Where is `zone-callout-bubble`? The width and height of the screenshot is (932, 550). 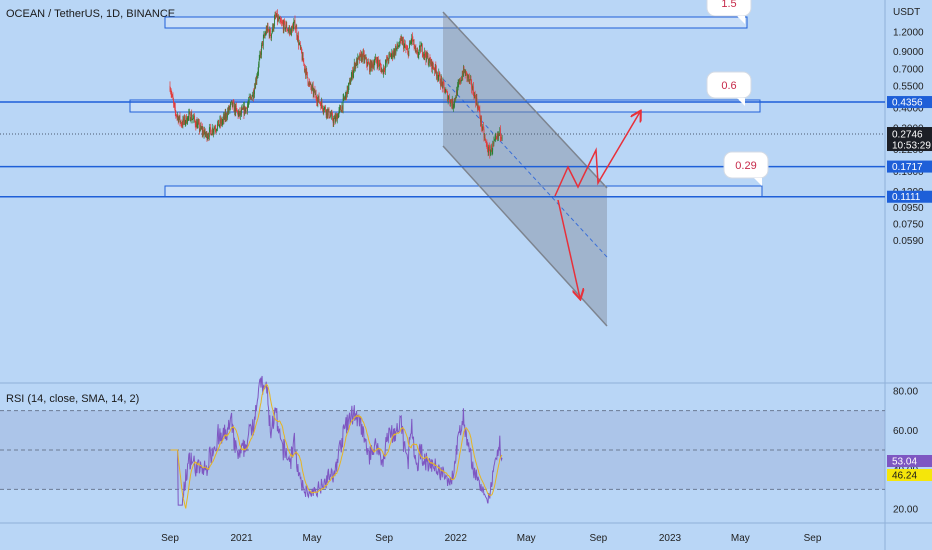
zone-callout-bubble is located at coordinates (729, 85).